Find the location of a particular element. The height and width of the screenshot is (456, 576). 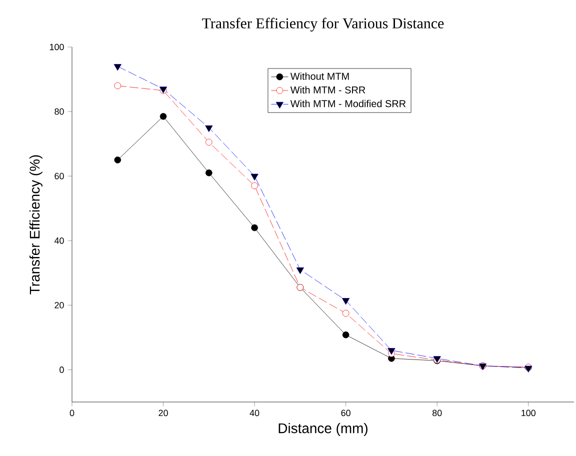

legend-label: With MTM - Modified SRR is located at coordinates (348, 104).